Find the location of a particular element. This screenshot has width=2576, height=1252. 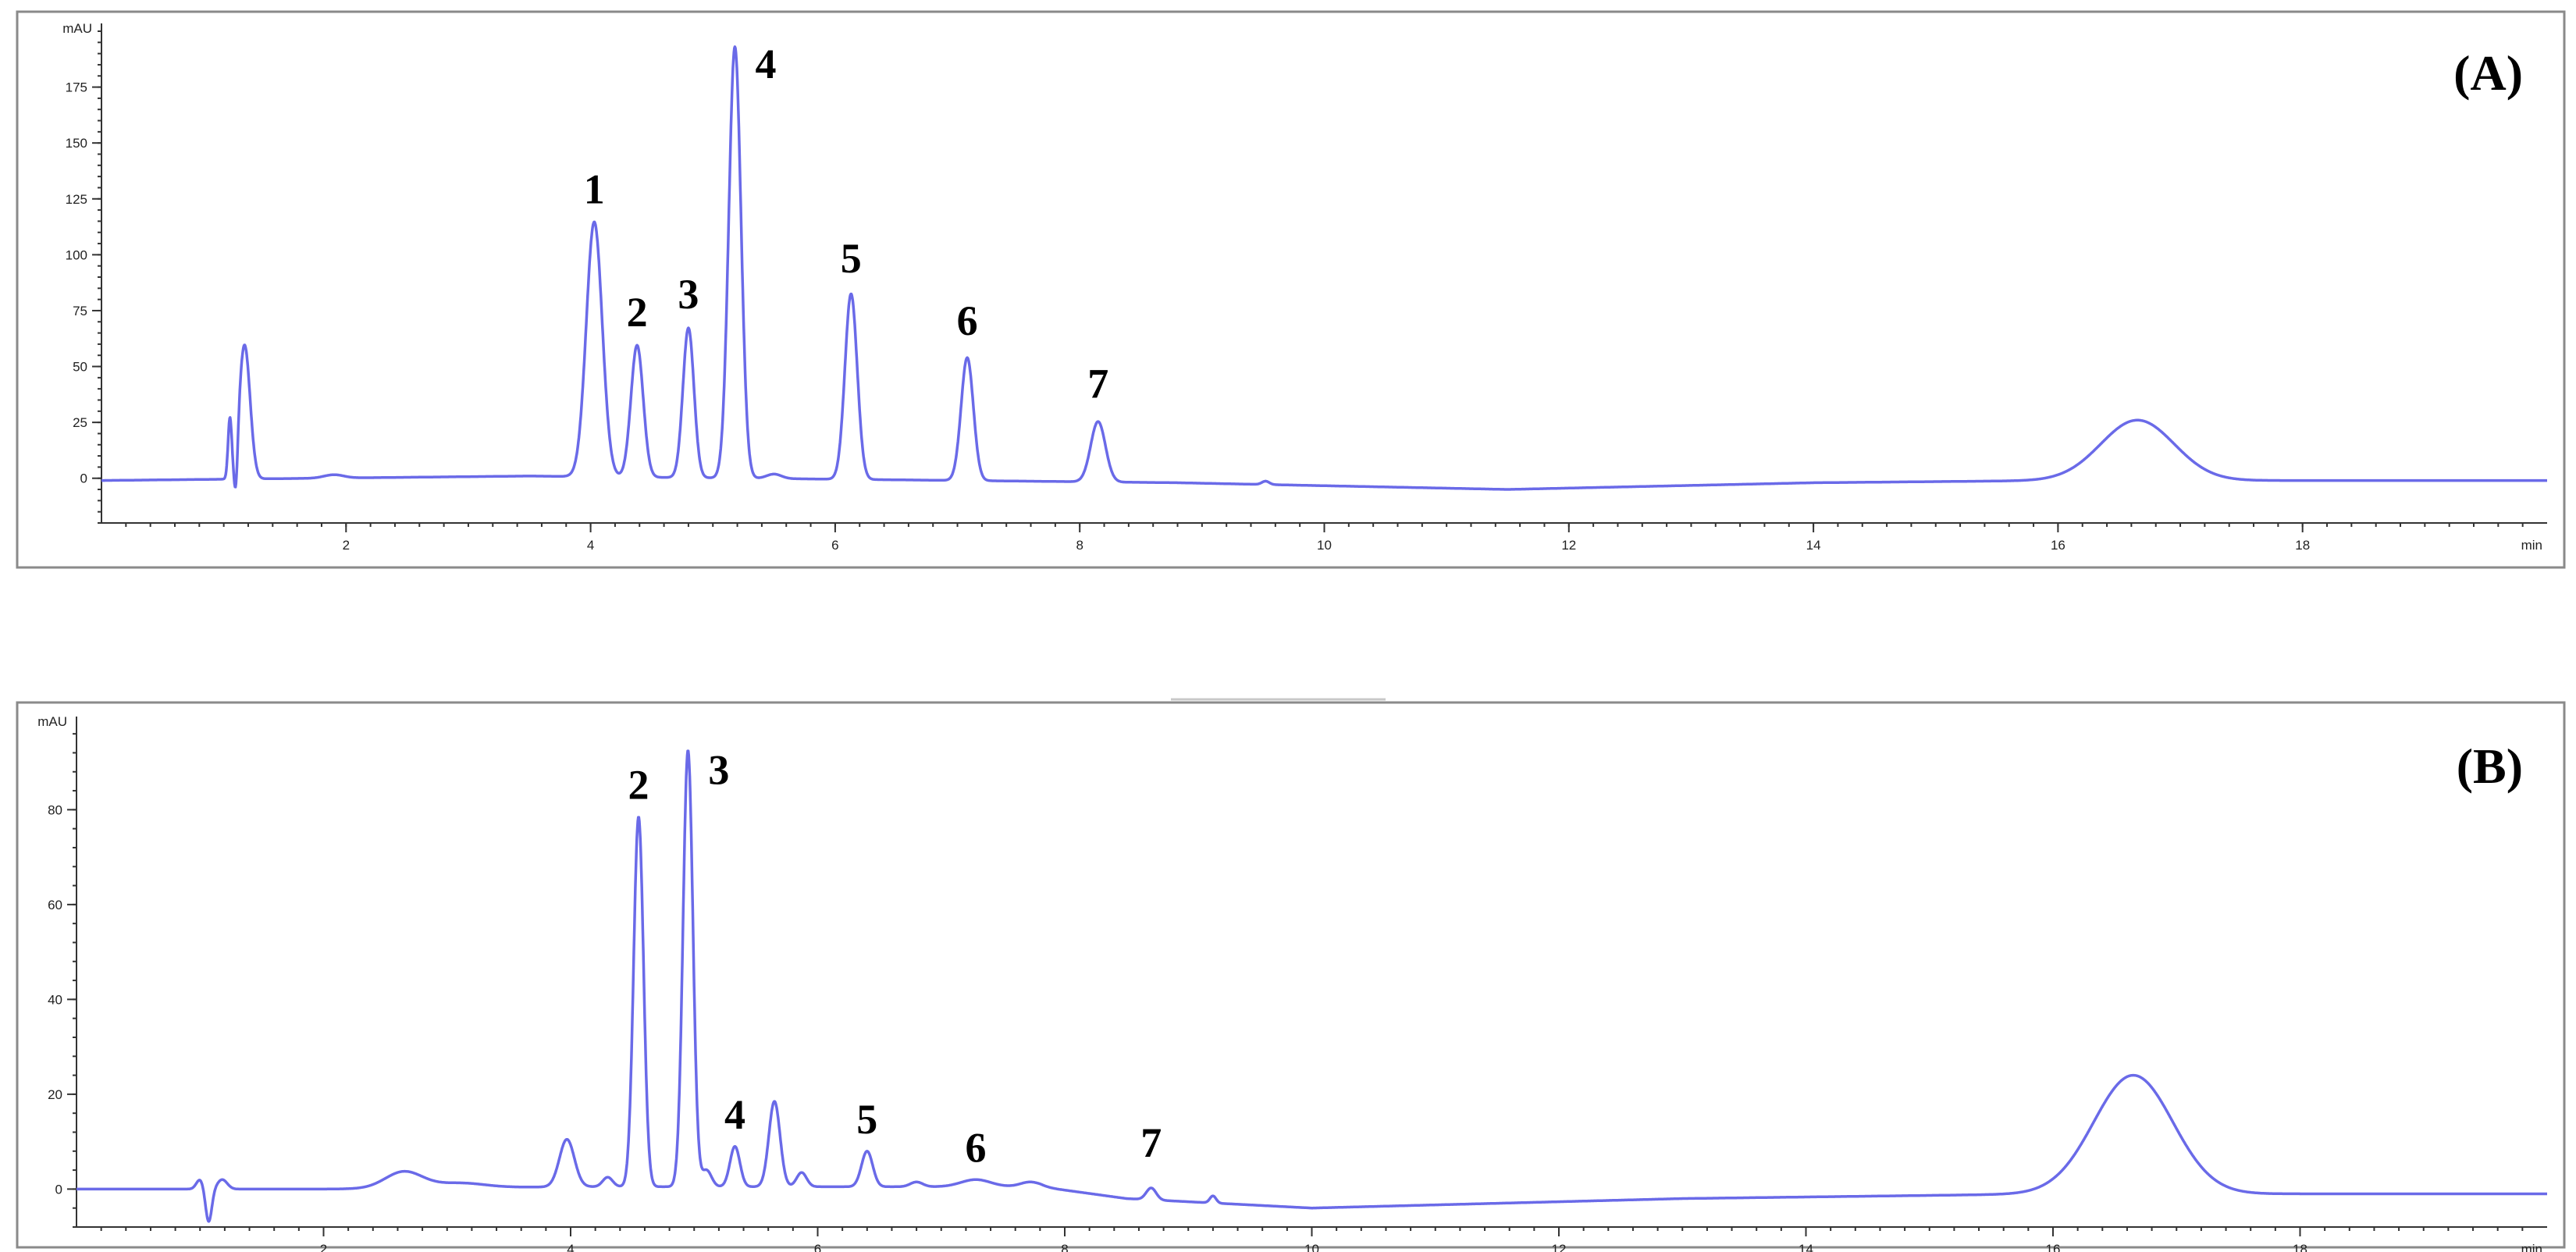

panel-b-x-tick-label: 4 is located at coordinates (570, 1247).